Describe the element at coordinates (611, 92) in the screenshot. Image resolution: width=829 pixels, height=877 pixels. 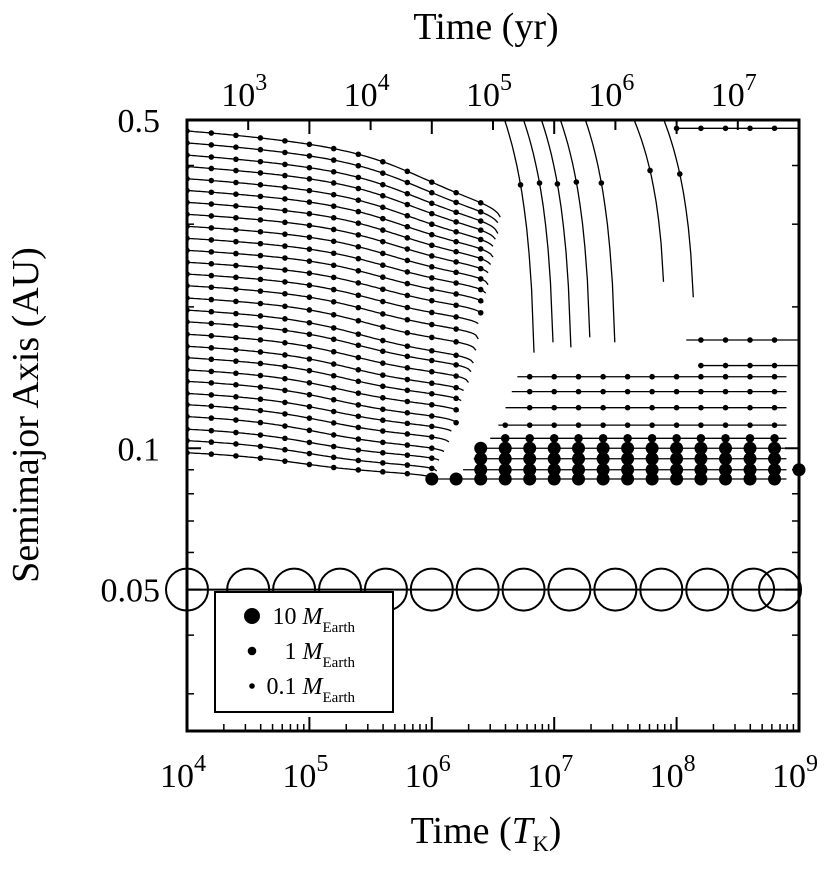
I see `x-top-tick-label: 106` at that location.